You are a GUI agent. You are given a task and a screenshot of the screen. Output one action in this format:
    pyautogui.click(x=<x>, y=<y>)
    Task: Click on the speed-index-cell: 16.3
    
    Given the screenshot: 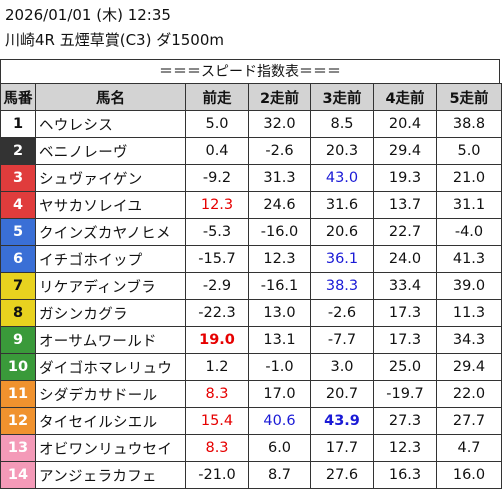 What is the action you would take?
    pyautogui.click(x=405, y=475)
    